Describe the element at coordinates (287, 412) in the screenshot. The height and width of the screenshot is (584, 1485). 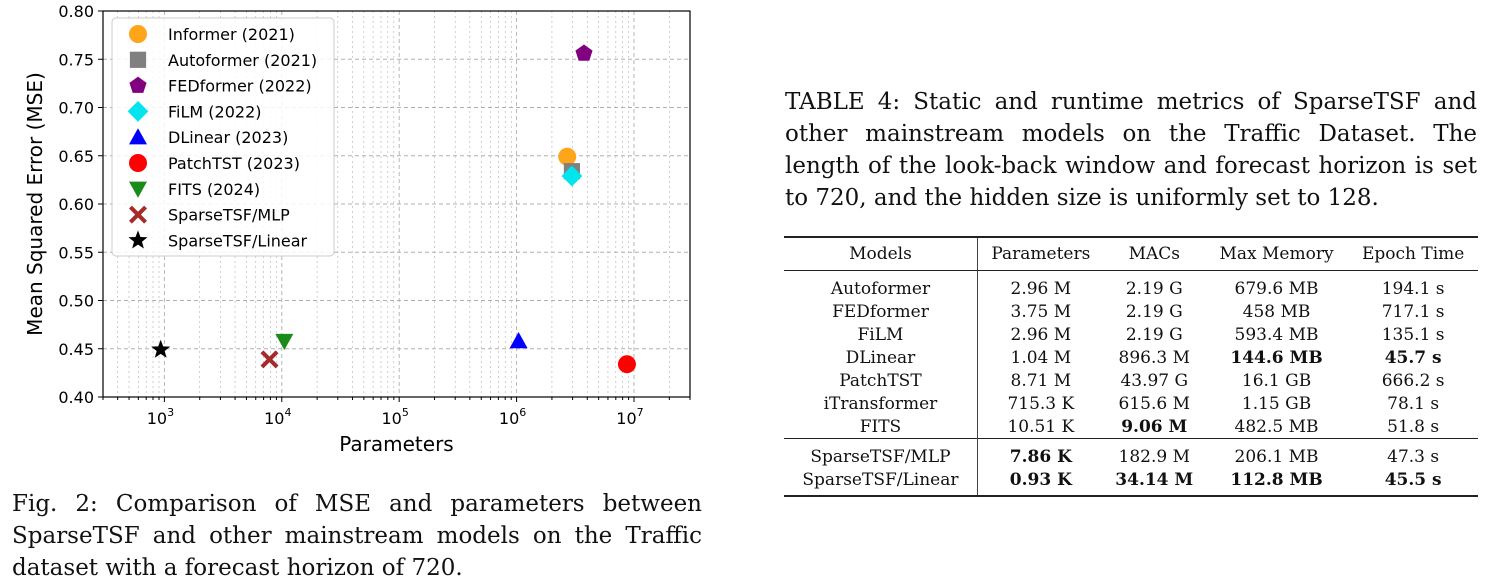
I see `x-tick-exponent: 4` at that location.